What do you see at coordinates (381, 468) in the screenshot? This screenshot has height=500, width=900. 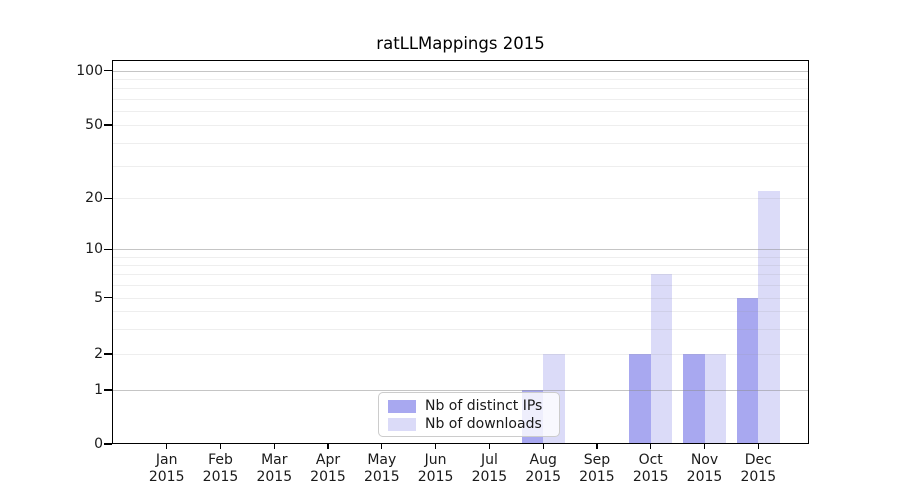 I see `x-tick-label-may: May 2015` at bounding box center [381, 468].